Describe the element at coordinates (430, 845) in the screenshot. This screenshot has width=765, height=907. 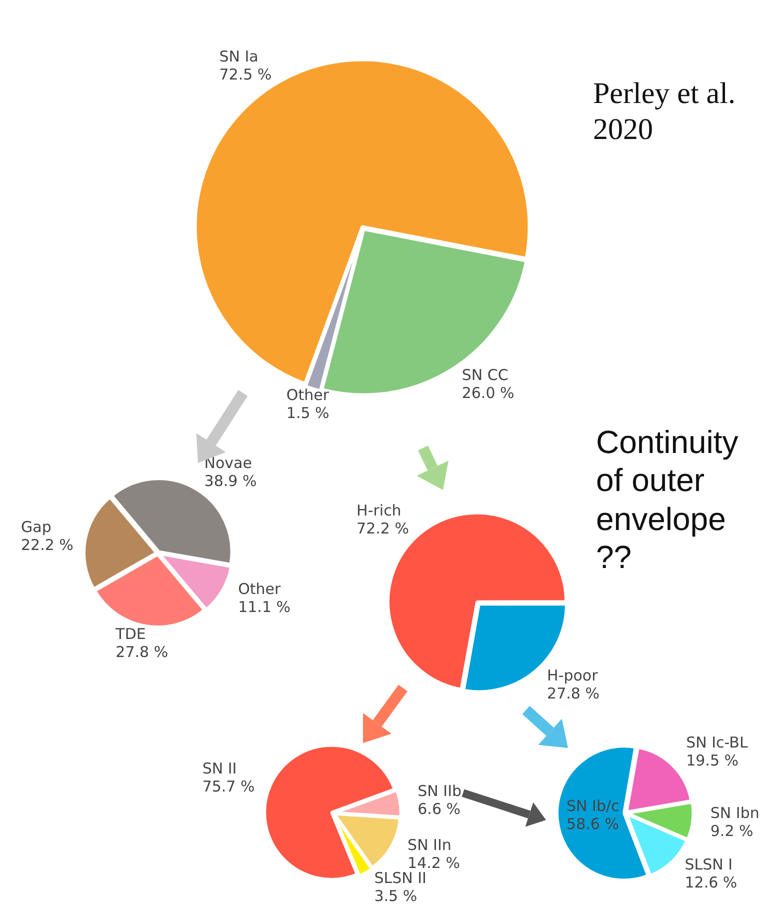
I see `slice-label: SN IIn` at that location.